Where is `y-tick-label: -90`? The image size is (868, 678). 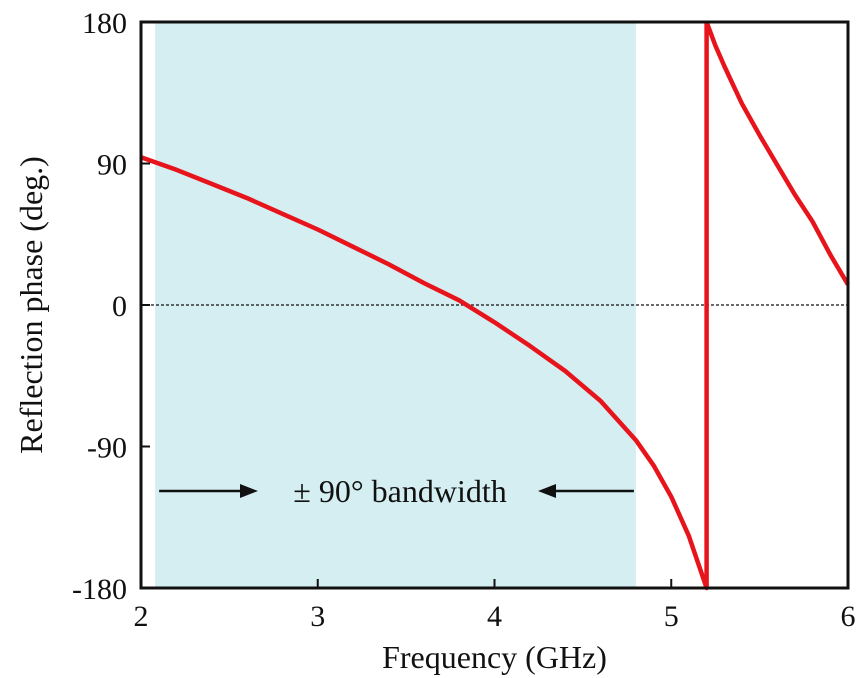
y-tick-label: -90 is located at coordinates (107, 448).